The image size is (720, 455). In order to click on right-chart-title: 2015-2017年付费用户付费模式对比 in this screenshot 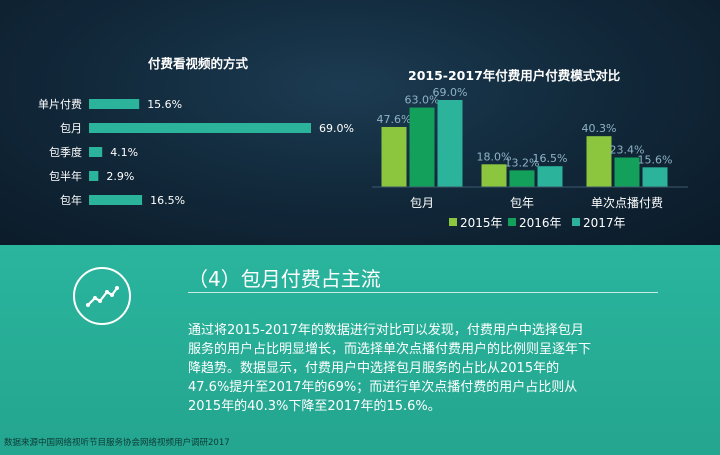, I will do `click(514, 75)`.